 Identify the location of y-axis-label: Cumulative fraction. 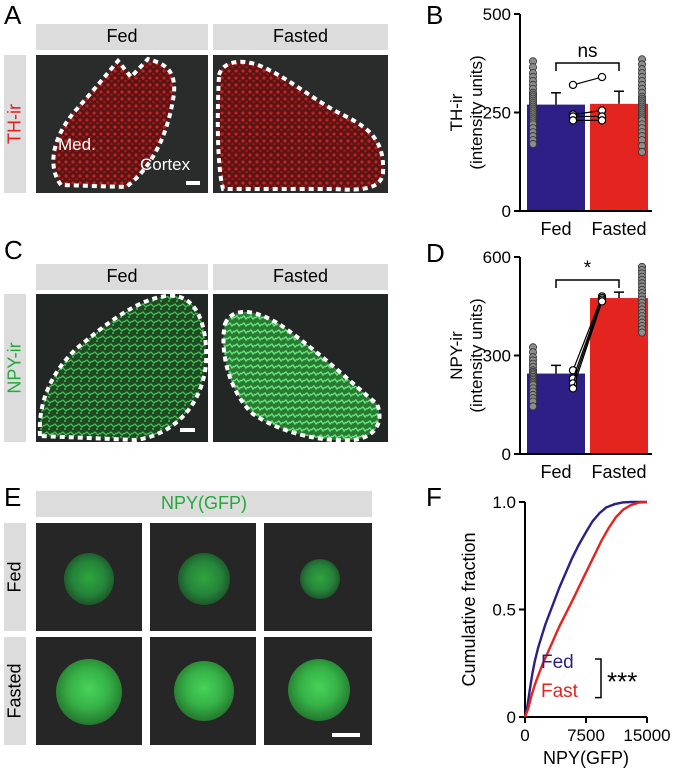
(469, 609).